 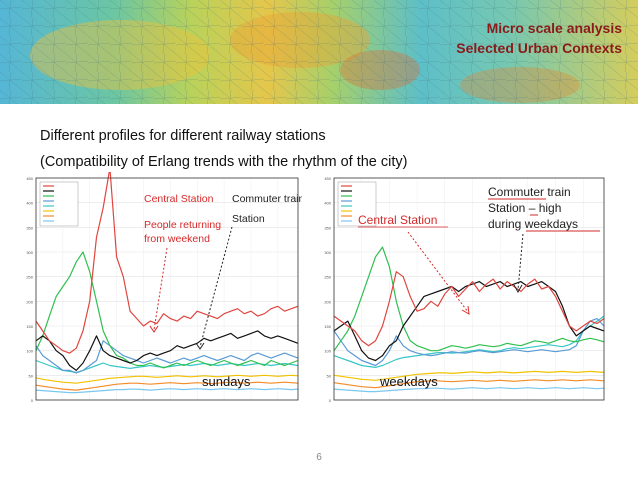 I want to click on section-subtitle: Selected Urban Contexts, so click(x=539, y=48).